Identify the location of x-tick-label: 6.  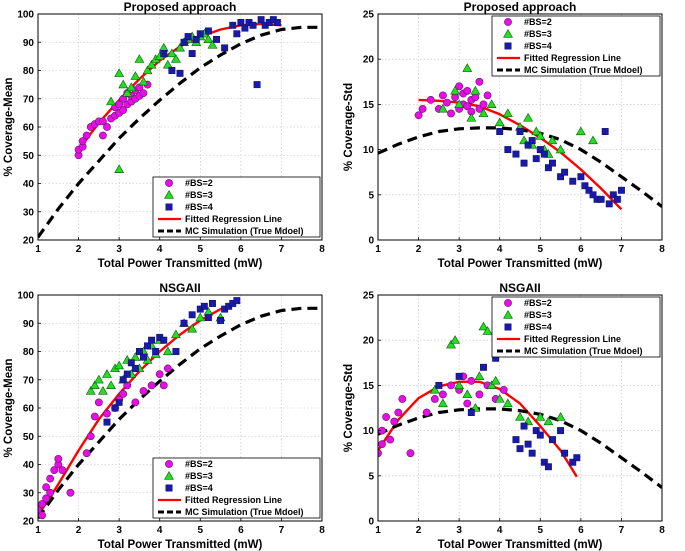
(241, 530).